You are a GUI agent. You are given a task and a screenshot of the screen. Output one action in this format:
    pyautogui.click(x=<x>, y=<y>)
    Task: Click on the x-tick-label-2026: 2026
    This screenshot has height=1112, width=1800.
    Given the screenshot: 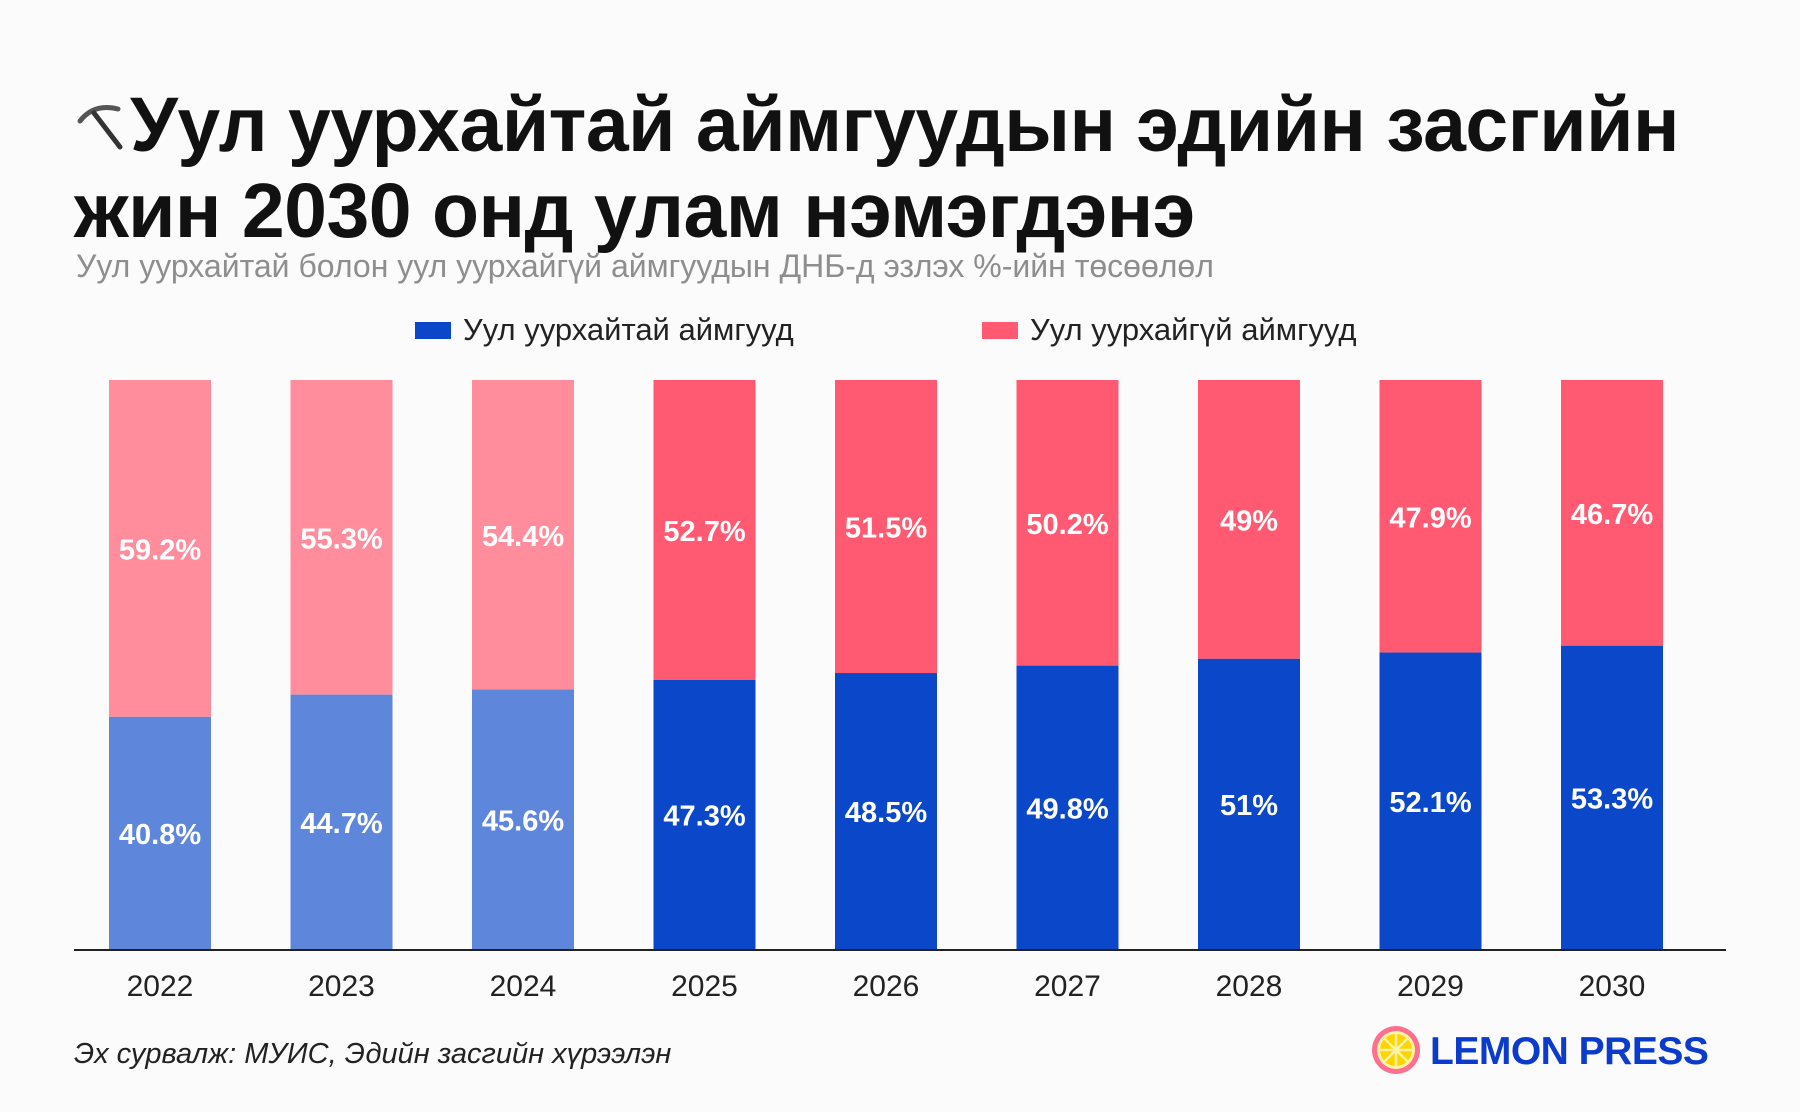 What is the action you would take?
    pyautogui.click(x=886, y=986)
    